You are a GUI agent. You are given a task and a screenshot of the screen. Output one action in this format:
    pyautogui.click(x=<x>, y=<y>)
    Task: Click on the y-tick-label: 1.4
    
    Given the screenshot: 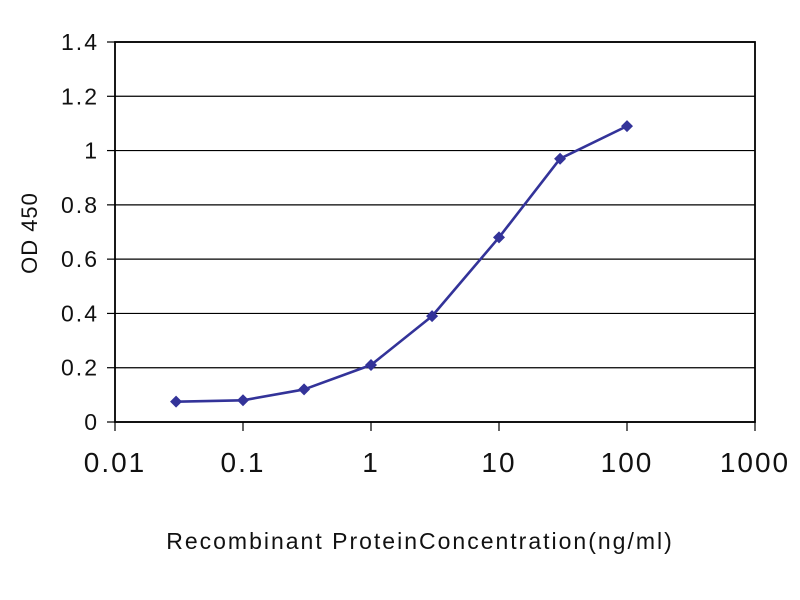 What is the action you would take?
    pyautogui.click(x=80, y=42)
    